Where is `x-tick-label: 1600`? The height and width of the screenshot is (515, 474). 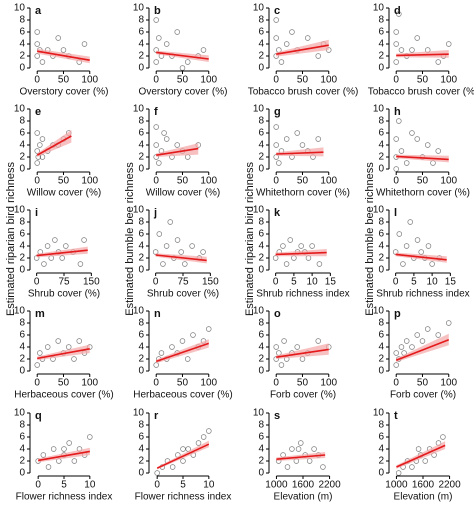
x-tick-label: 1600 is located at coordinates (303, 485).